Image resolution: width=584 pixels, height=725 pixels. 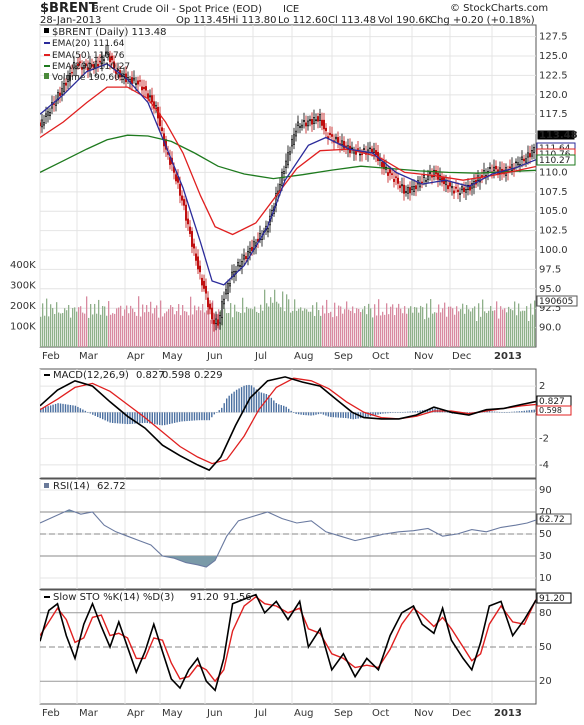 What do you see at coordinates (172, 713) in the screenshot?
I see `x-month-label-bottom: May` at bounding box center [172, 713].